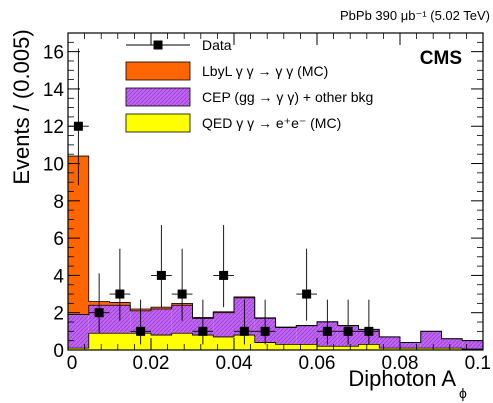  I want to click on legend-entry-cep: CEP (gg → γ γ) + other bkg, so click(249, 97).